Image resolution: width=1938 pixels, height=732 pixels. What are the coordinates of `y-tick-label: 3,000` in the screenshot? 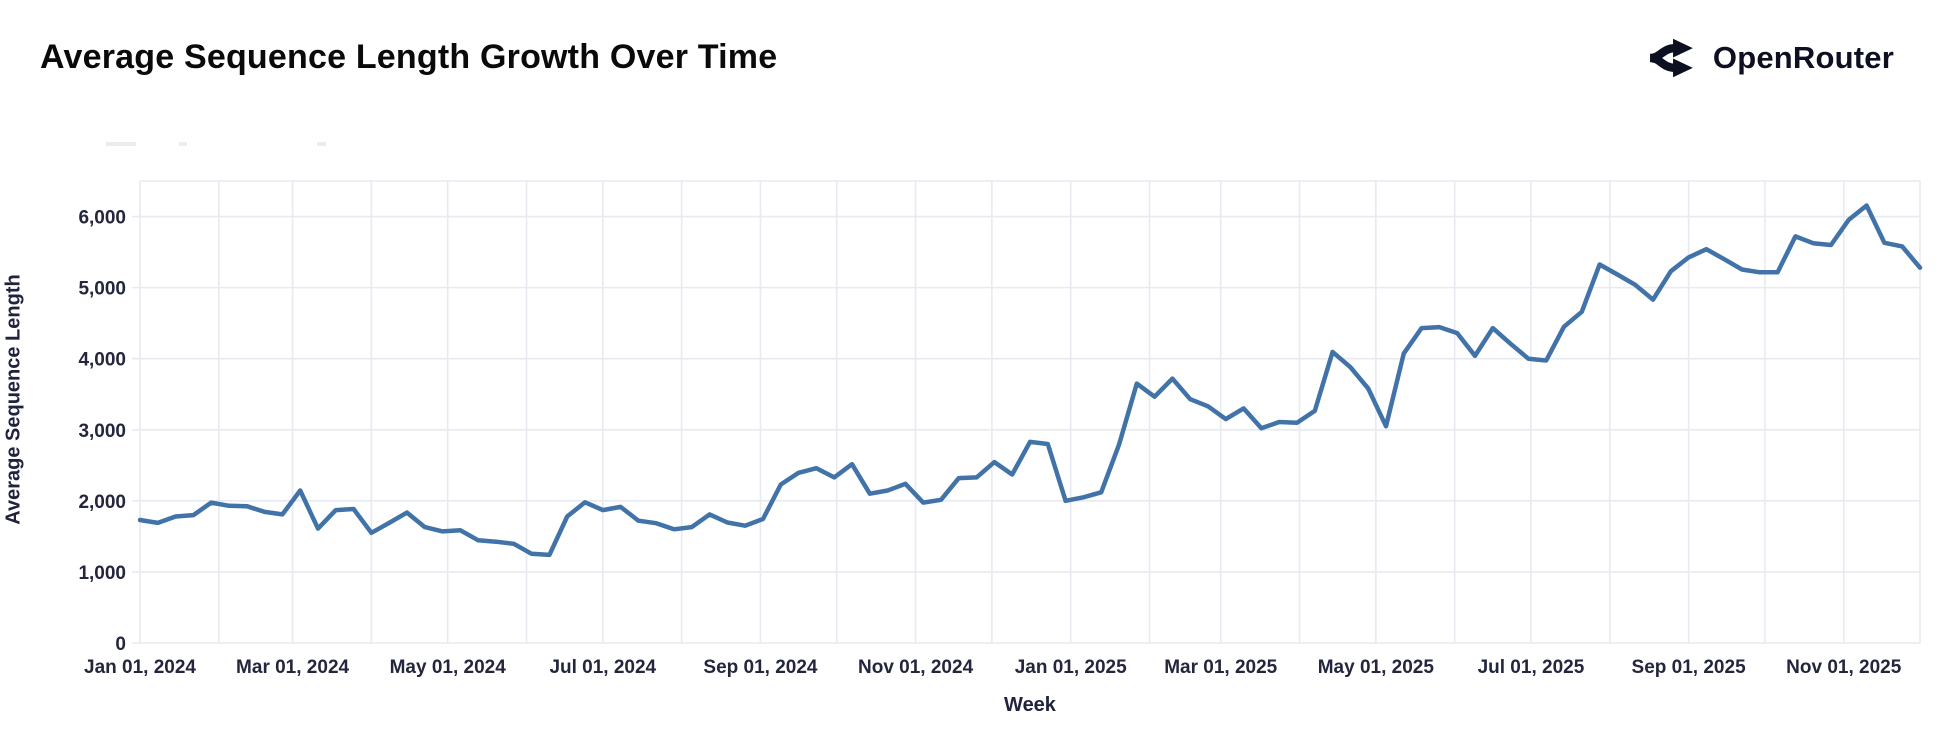 It's located at (102, 431).